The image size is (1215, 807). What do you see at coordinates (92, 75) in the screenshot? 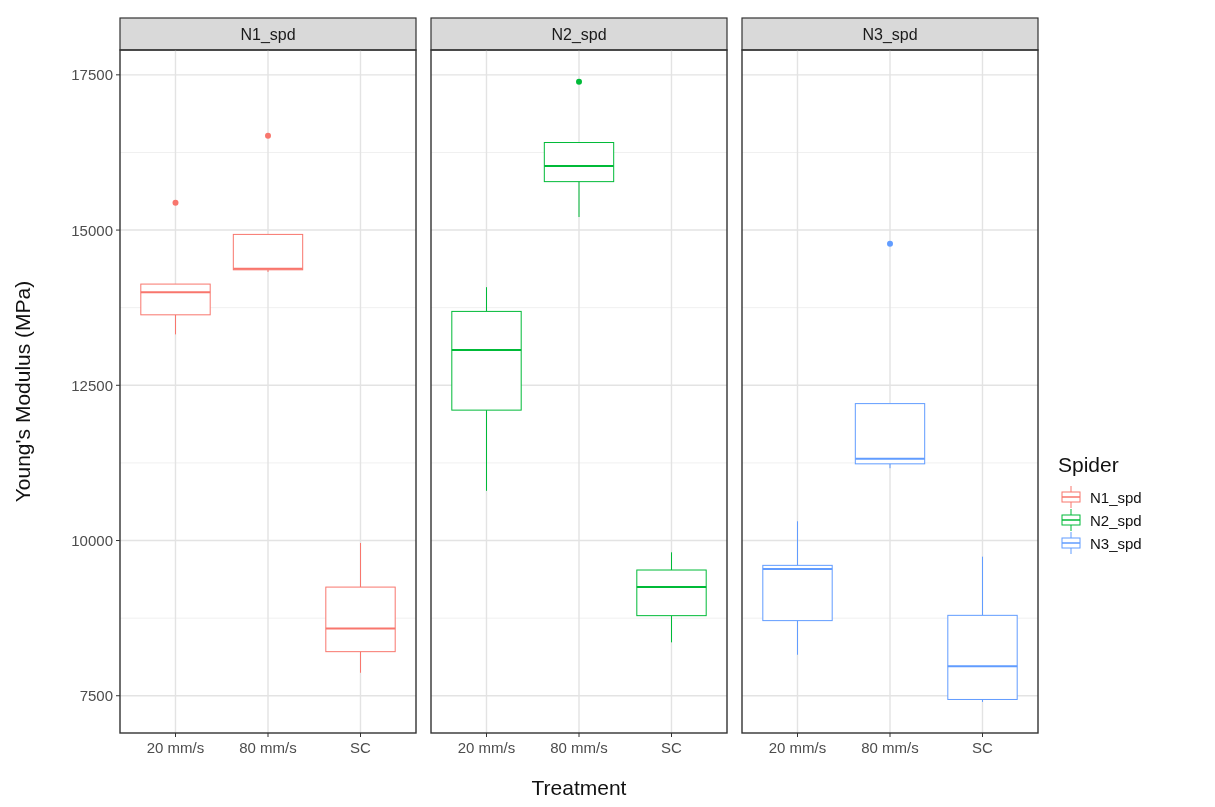
I see `y-tick-label: 17500` at bounding box center [92, 75].